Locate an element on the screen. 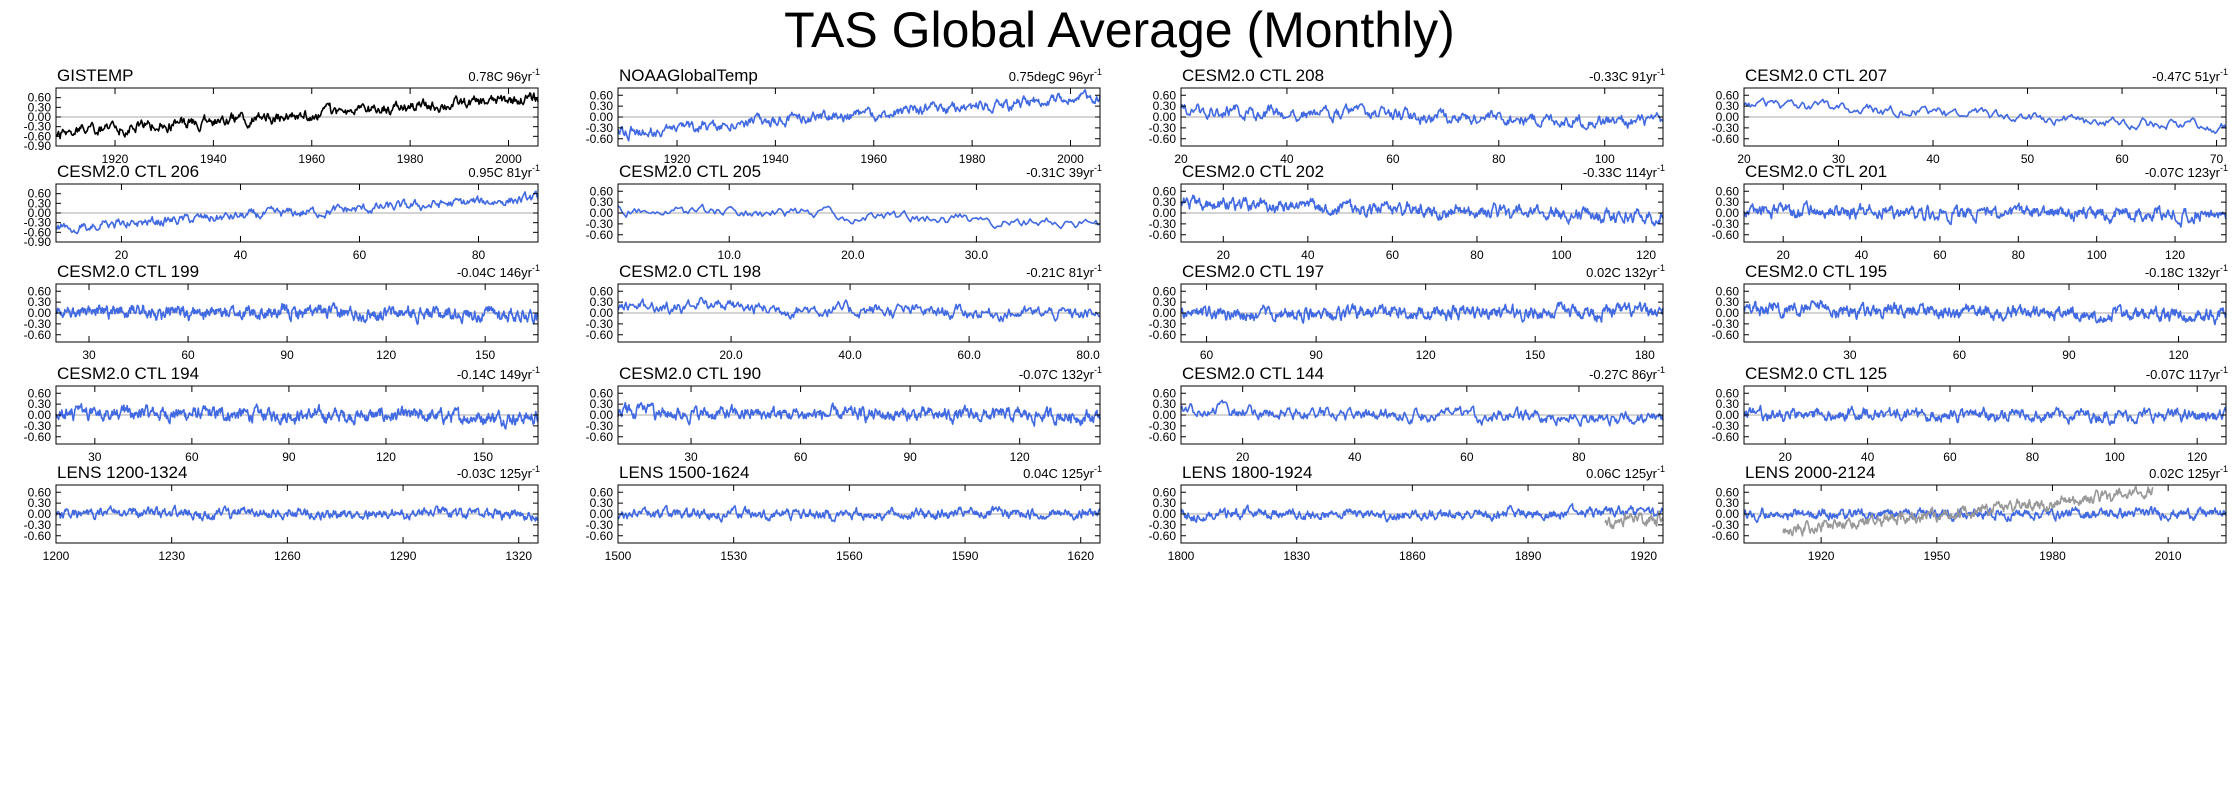  panel-trend: 0.06C 125yr is located at coordinates (1621, 473).